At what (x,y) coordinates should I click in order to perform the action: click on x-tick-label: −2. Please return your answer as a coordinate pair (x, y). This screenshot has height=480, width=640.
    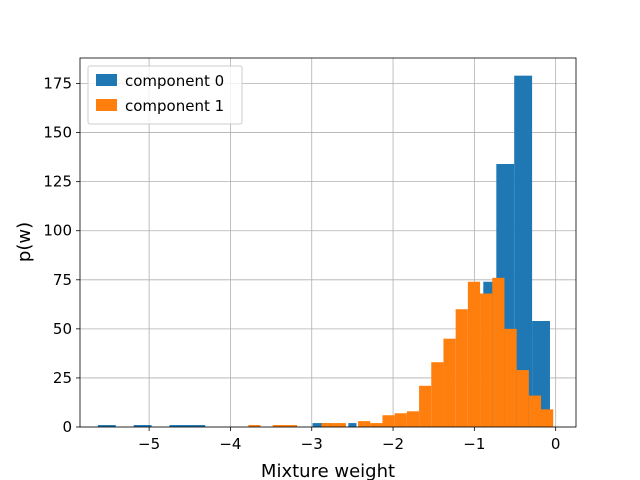
    Looking at the image, I should click on (393, 444).